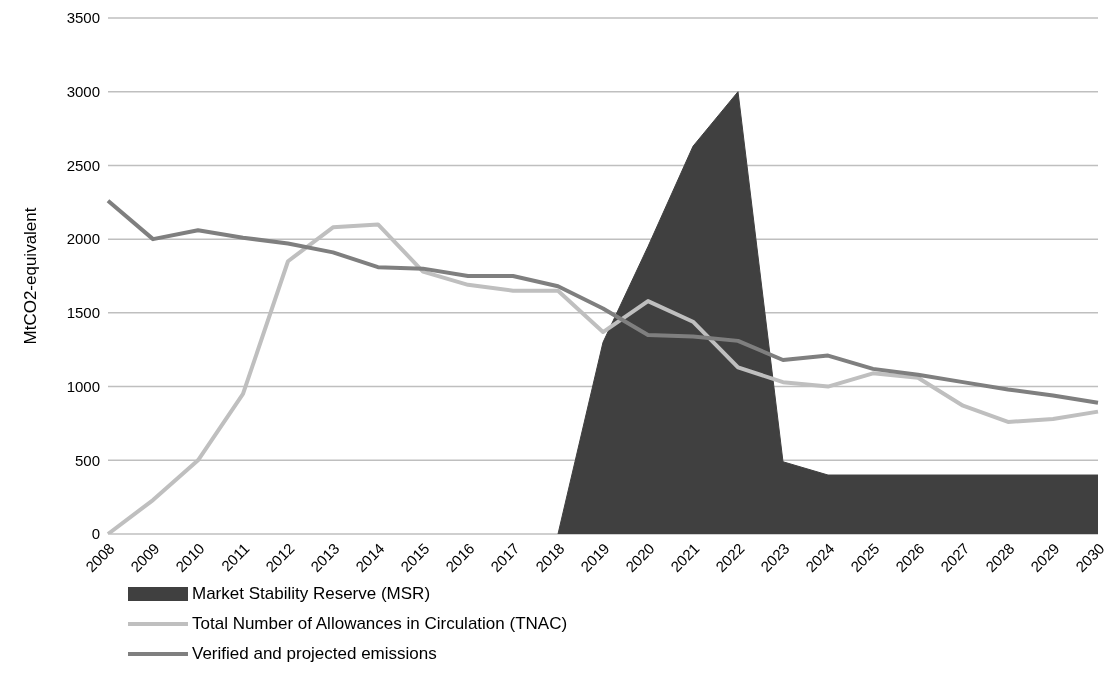 Image resolution: width=1112 pixels, height=674 pixels. Describe the element at coordinates (83, 18) in the screenshot. I see `y-tick-label: 3500` at that location.